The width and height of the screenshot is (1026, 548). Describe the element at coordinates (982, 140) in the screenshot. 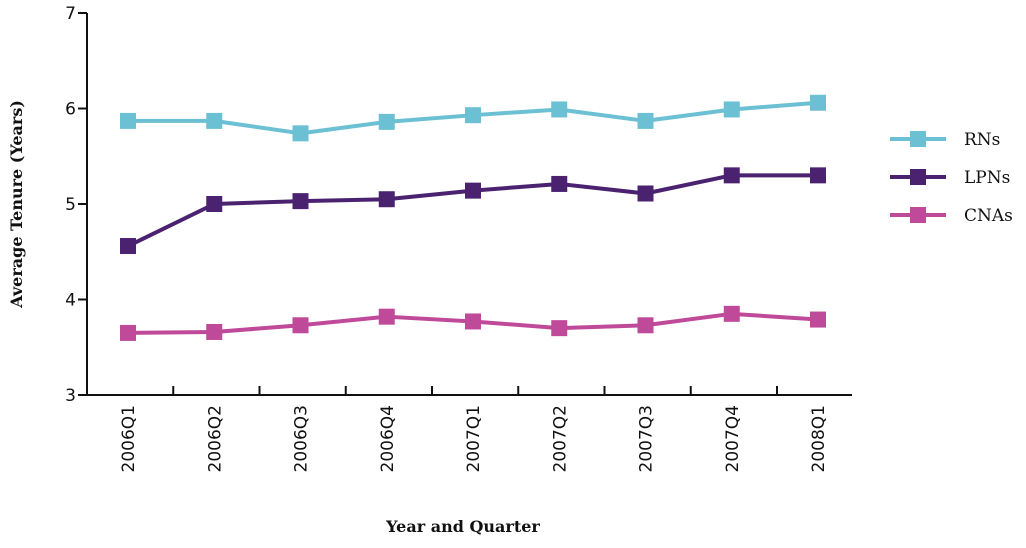

I see `legend-label: RNs` at that location.